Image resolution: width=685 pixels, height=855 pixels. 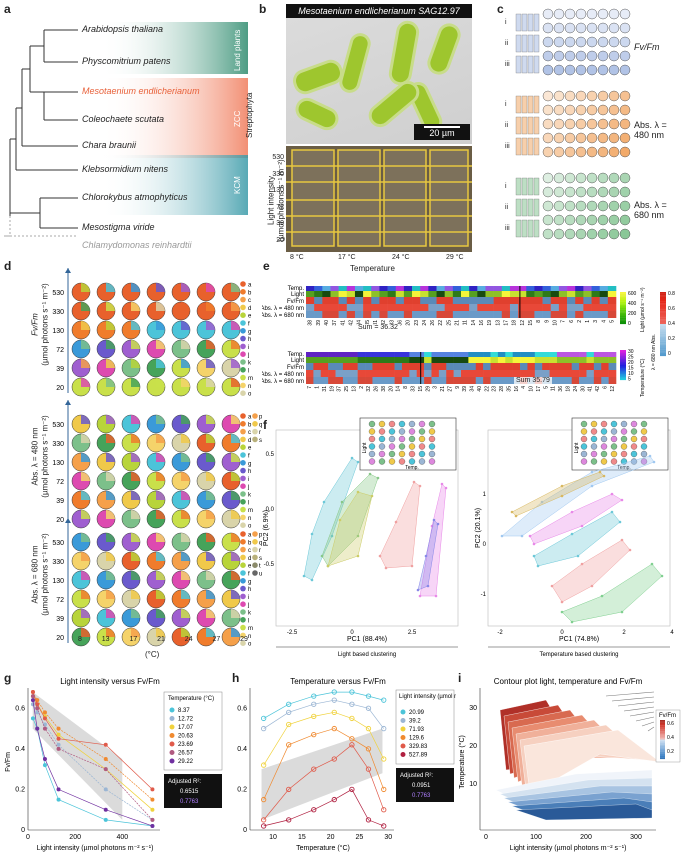 I want to click on d-block3-unit: (µmol photons s⁻¹ m⁻²), so click(x=45, y=574).